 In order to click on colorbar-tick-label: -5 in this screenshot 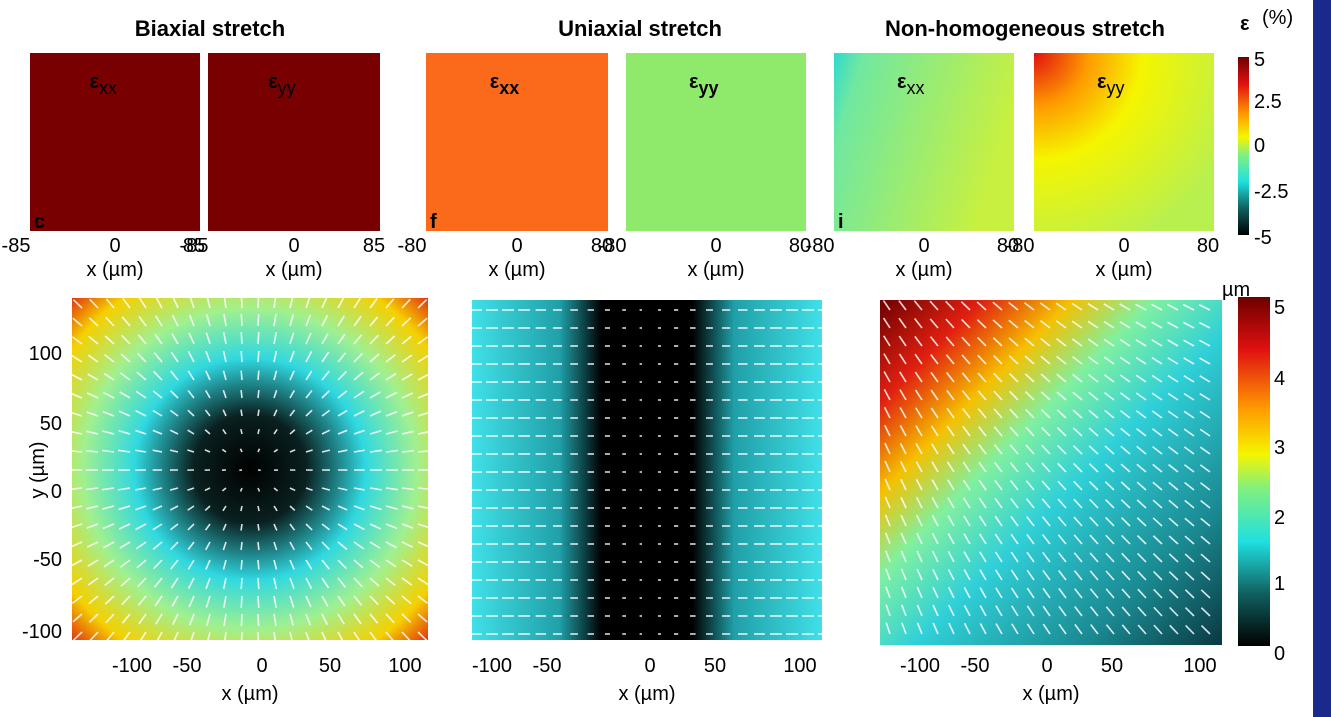, I will do `click(1263, 238)`.